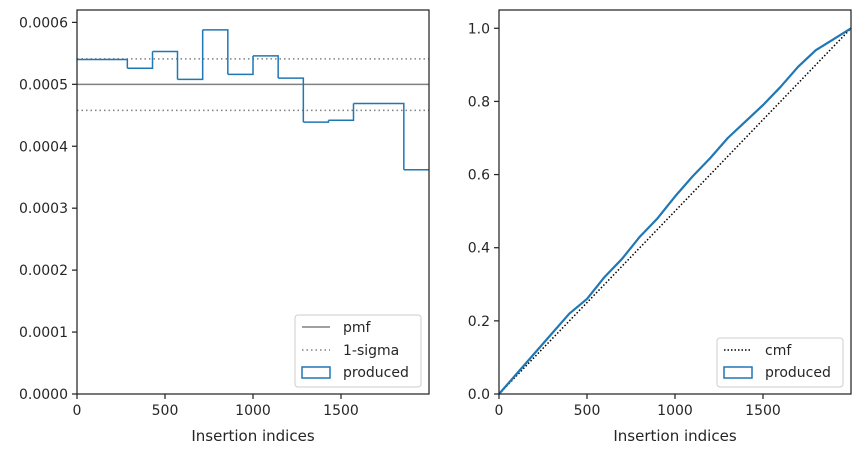 The height and width of the screenshot is (453, 861). Describe the element at coordinates (479, 102) in the screenshot. I see `right-y-tick-label: 0.8` at that location.